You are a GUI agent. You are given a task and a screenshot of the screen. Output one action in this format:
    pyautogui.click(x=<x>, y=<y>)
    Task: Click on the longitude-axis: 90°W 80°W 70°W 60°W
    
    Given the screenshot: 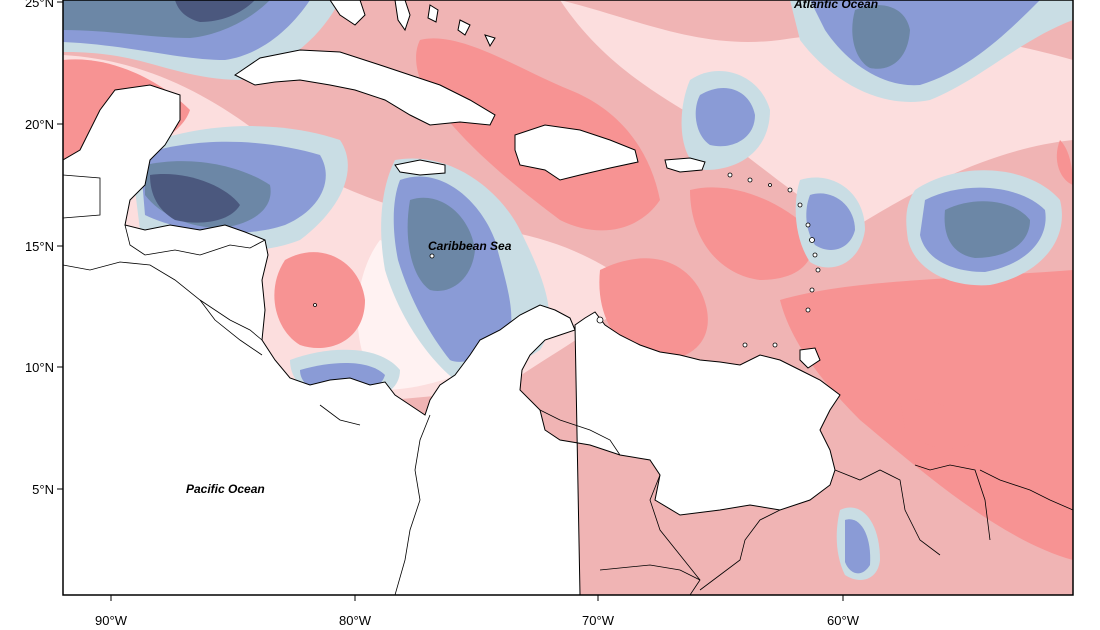 What is the action you would take?
    pyautogui.click(x=477, y=611)
    